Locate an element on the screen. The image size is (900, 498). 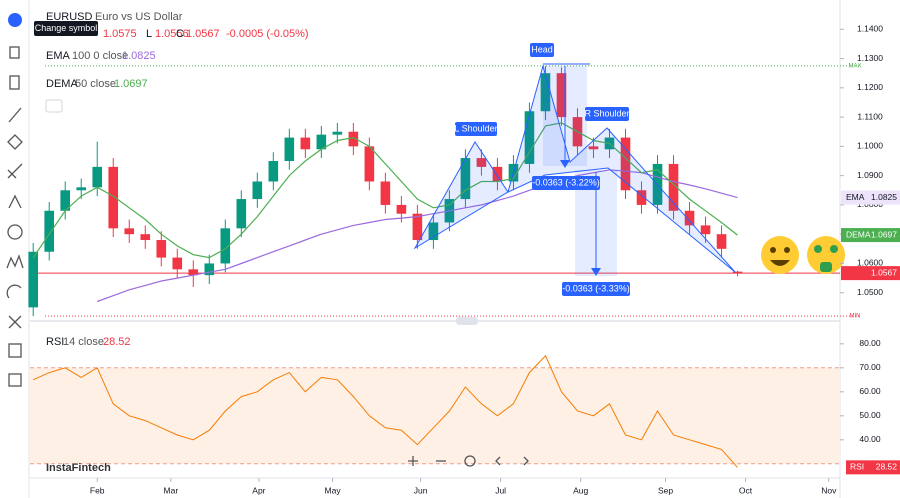
scroll-right is located at coordinates (526, 461).